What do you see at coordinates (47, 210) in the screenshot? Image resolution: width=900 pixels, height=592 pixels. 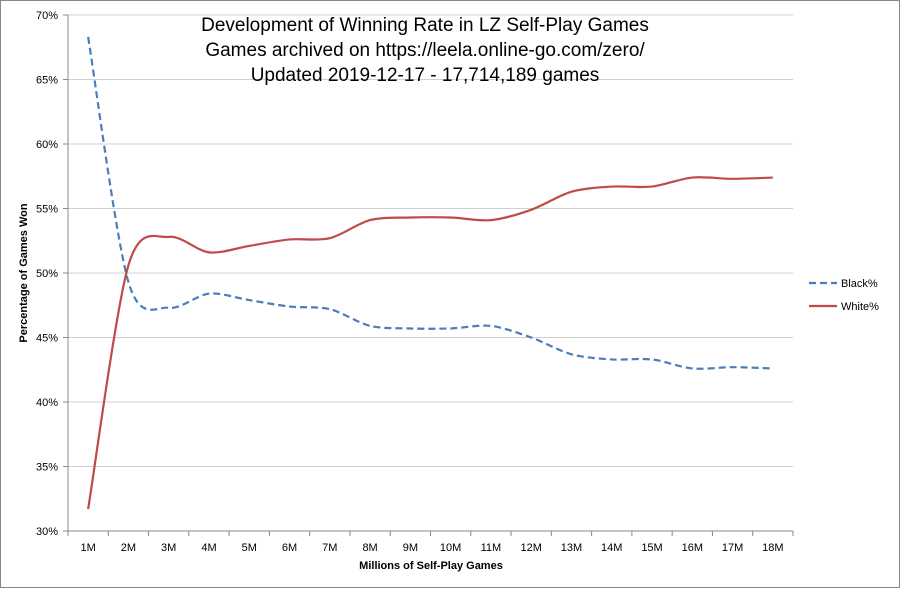 I see `y-tick-label: 55%` at bounding box center [47, 210].